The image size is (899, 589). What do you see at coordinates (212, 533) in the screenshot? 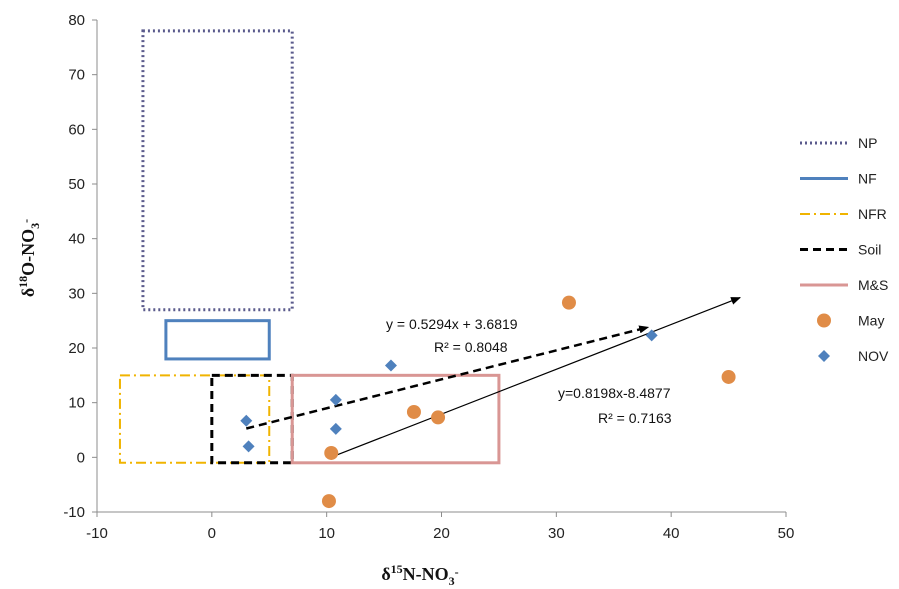
I see `x-tick-label: 0` at bounding box center [212, 533].